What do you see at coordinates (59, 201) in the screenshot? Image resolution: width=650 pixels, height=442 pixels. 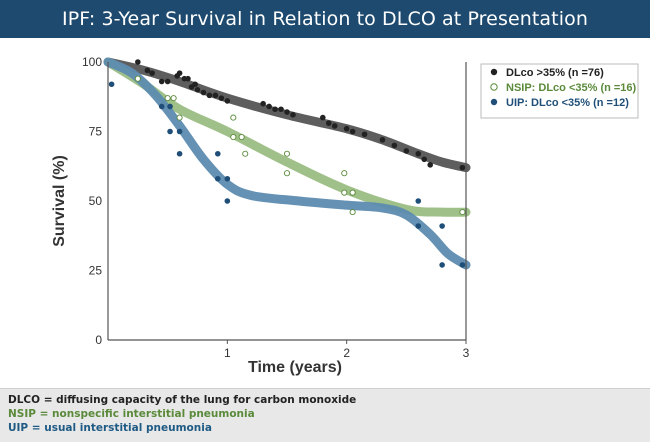 I see `y-axis-title: Survival (%)` at bounding box center [59, 201].